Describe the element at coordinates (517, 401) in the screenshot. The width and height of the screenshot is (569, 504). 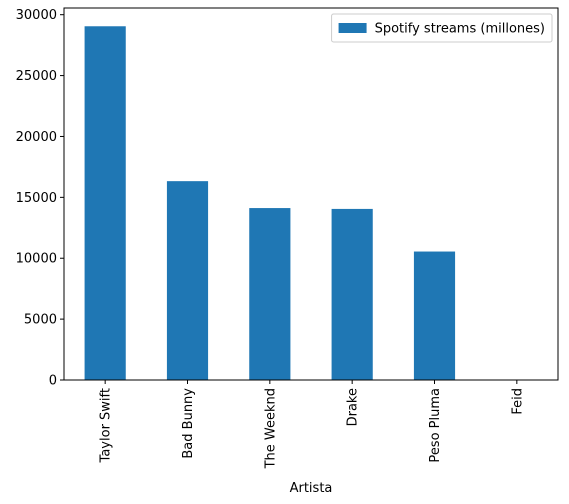
I see `x-tick-label: Feid` at that location.